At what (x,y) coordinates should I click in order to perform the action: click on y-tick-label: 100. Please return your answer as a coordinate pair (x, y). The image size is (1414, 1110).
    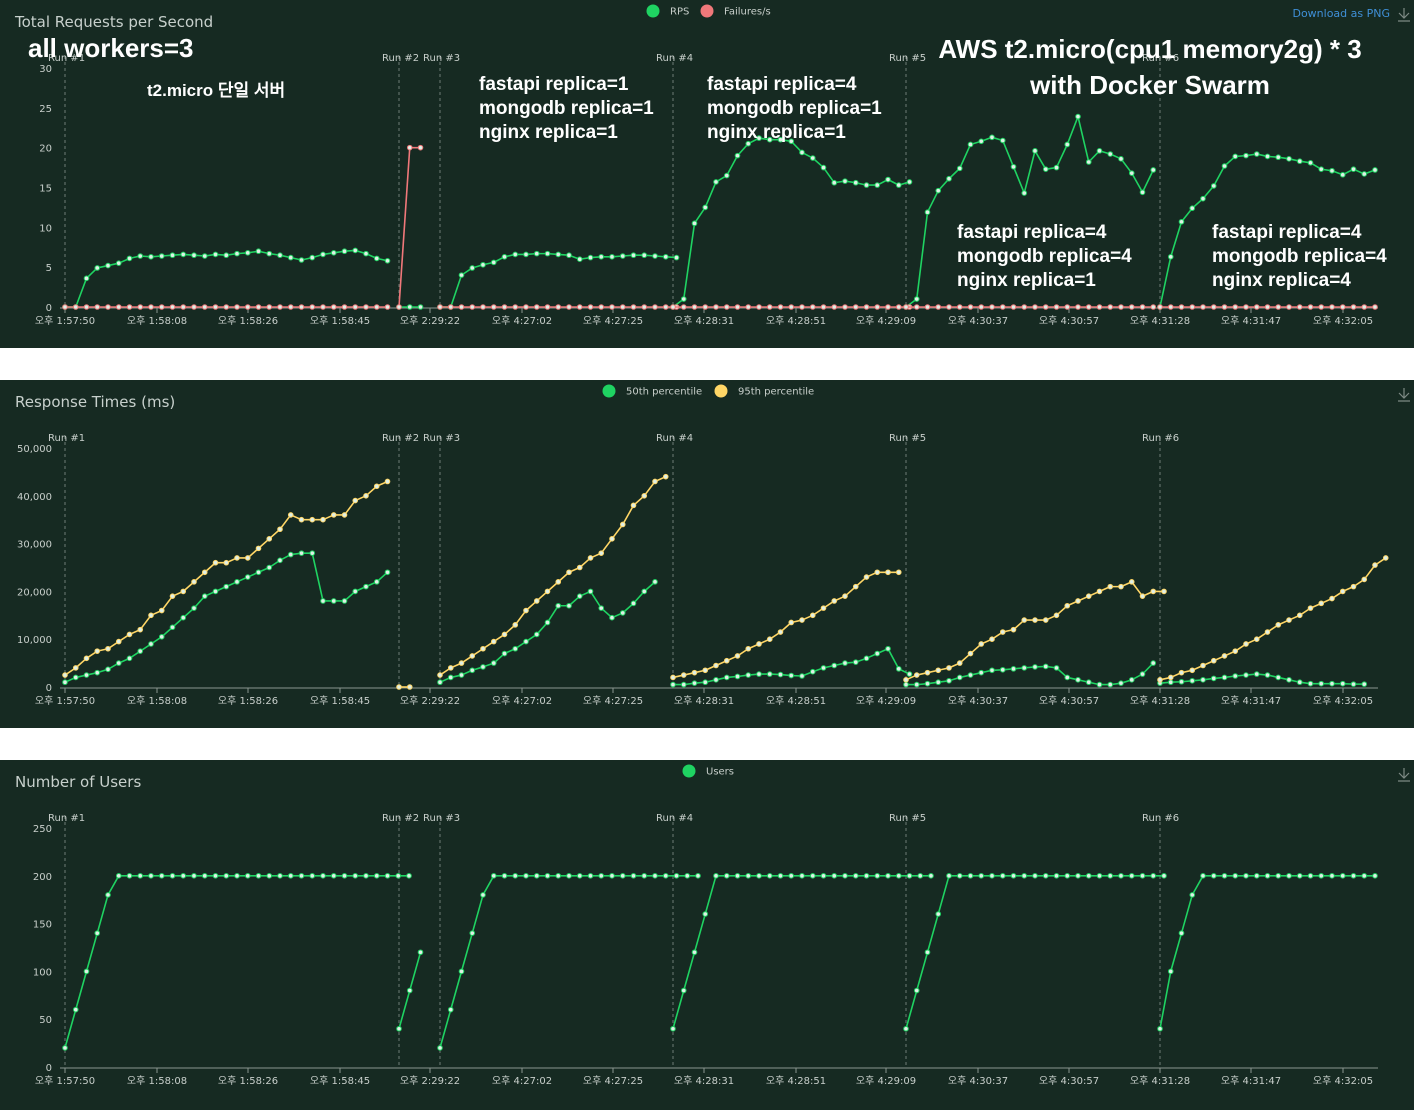
    Looking at the image, I should click on (42, 972).